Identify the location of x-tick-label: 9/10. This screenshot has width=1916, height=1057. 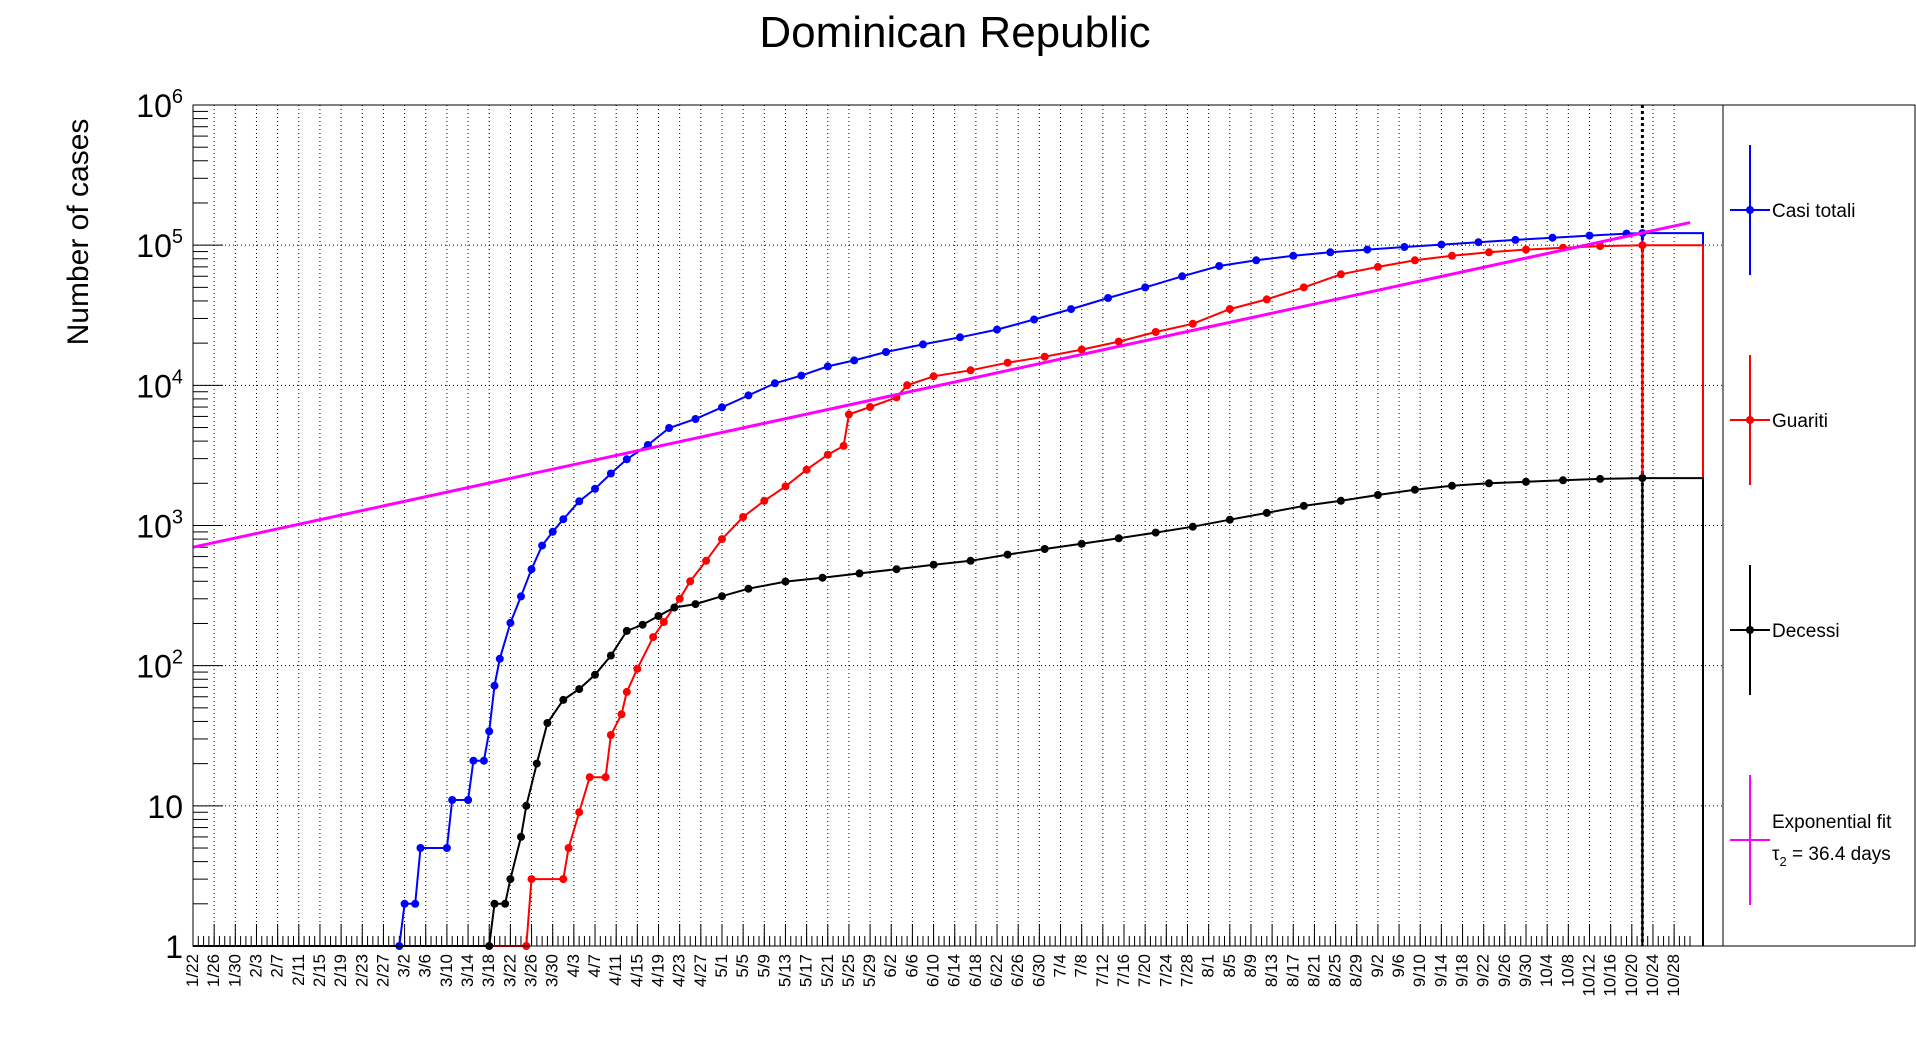
(1419, 970).